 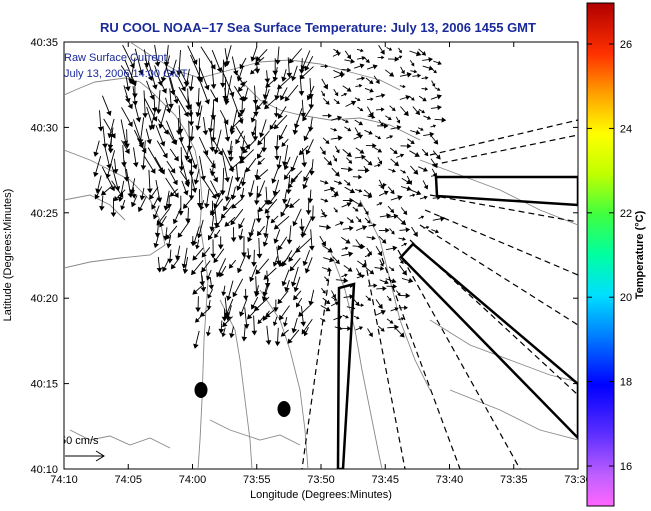 What do you see at coordinates (626, 129) in the screenshot?
I see `colorbar-tick-label: 24` at bounding box center [626, 129].